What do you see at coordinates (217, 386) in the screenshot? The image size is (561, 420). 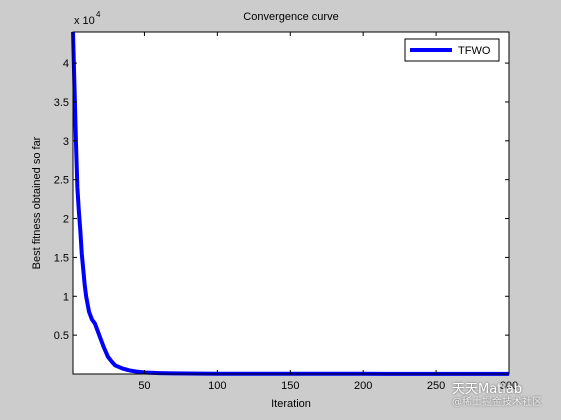 I see `x-tick-label: 100` at bounding box center [217, 386].